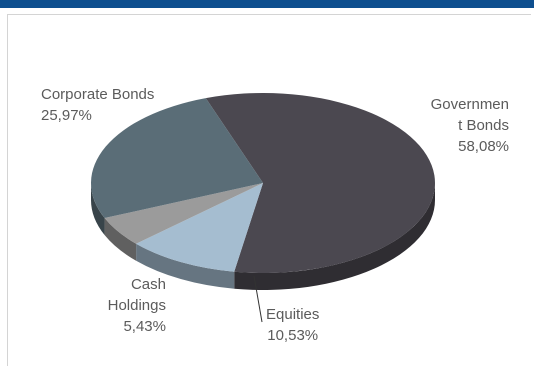  I want to click on leader-line-equities, so click(258, 299).